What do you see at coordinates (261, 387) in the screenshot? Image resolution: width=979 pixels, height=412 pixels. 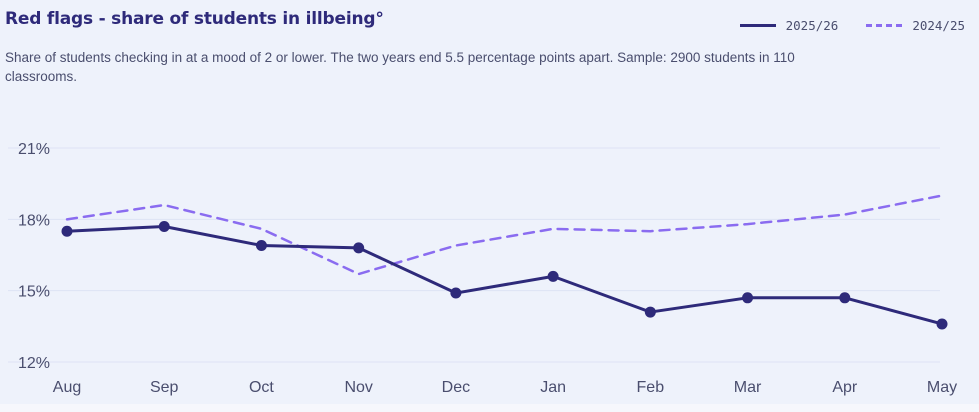 I see `x-tick-label: Oct` at bounding box center [261, 387].